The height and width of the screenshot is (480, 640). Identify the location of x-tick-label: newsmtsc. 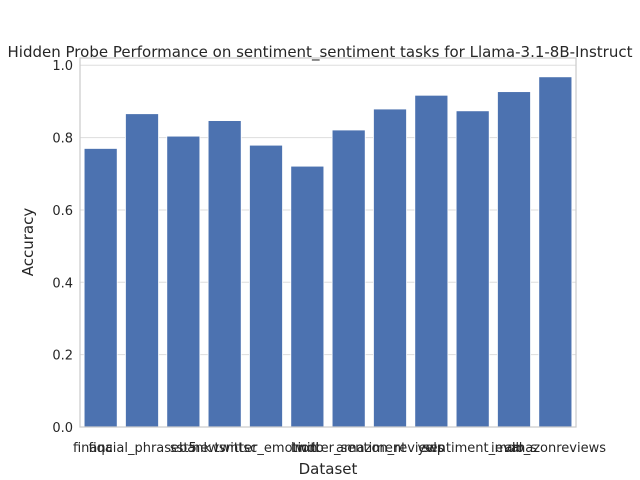
(224, 448).